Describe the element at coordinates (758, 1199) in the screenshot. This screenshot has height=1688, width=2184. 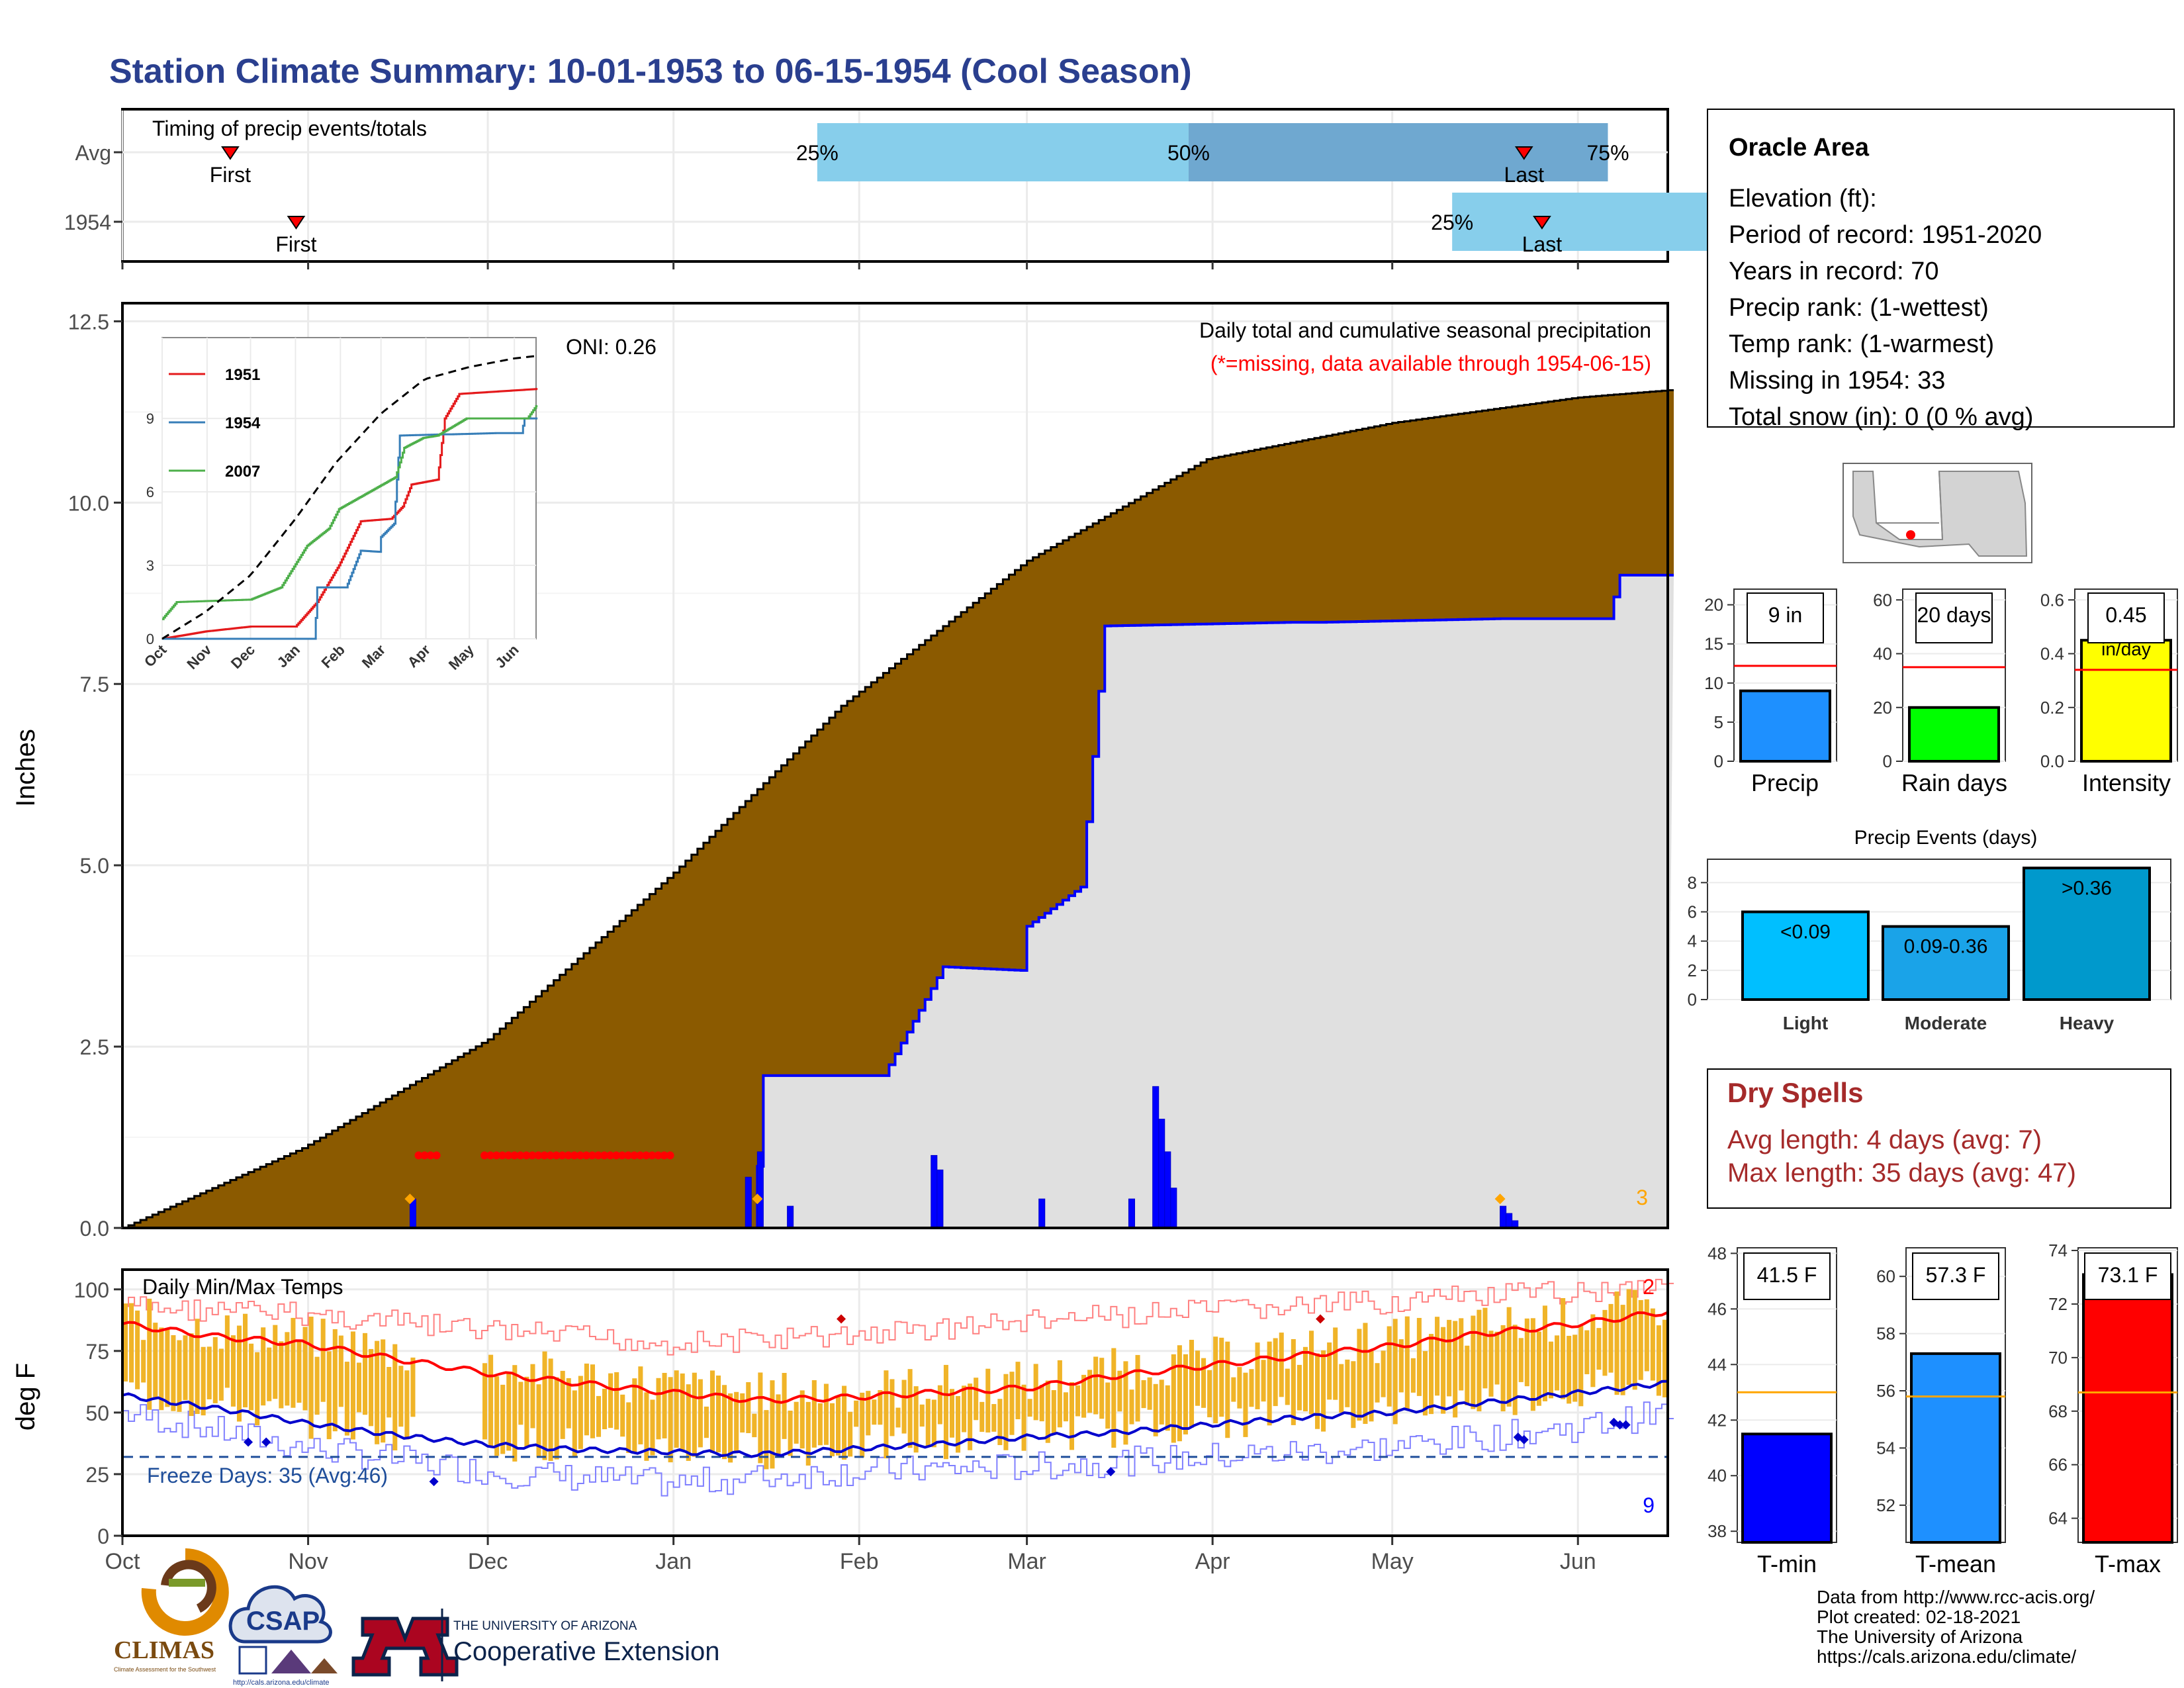
I see `daily-max-marker` at that location.